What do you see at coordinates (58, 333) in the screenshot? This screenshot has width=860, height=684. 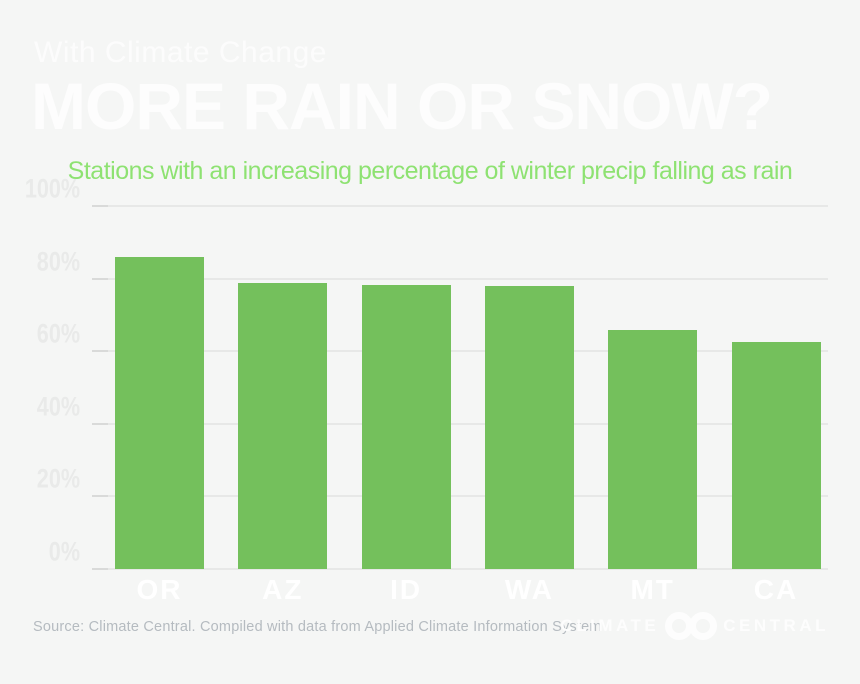 I see `y-axis-tick-label: 60%` at bounding box center [58, 333].